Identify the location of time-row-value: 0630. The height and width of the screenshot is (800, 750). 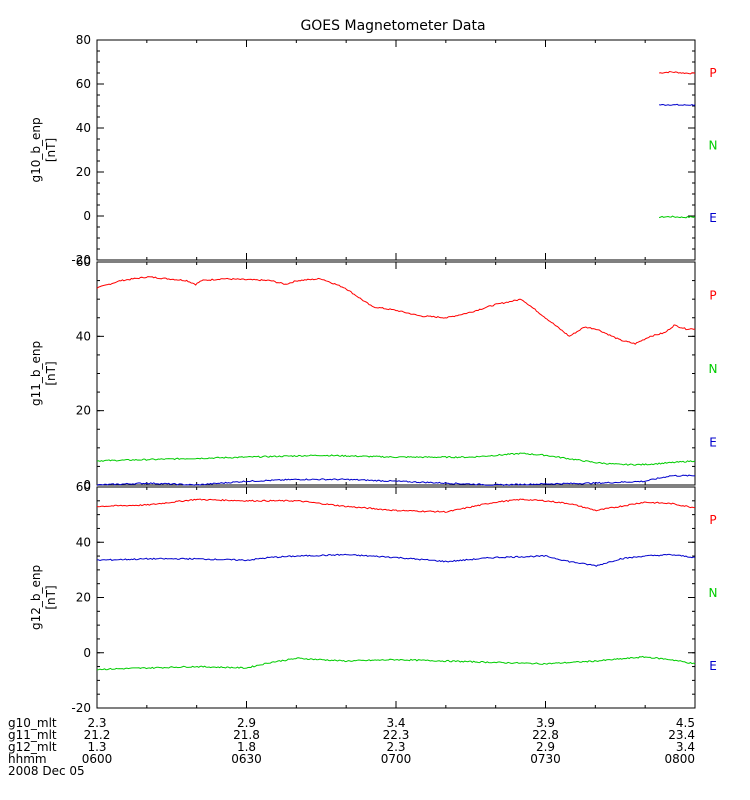
(246, 759).